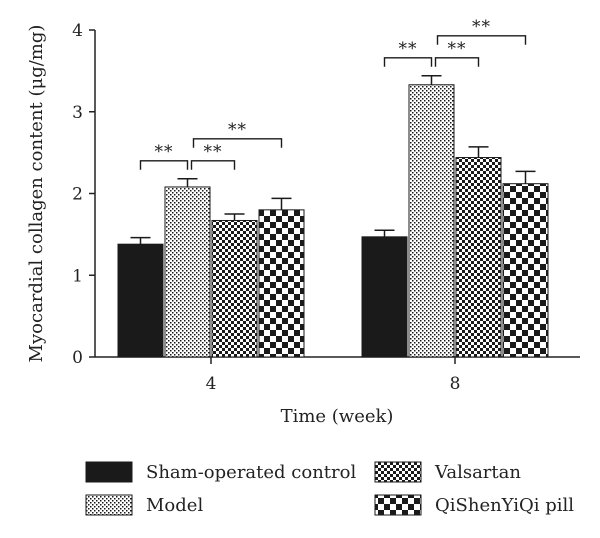 This screenshot has height=538, width=600. Describe the element at coordinates (77, 113) in the screenshot. I see `y-tick-label: 3` at that location.